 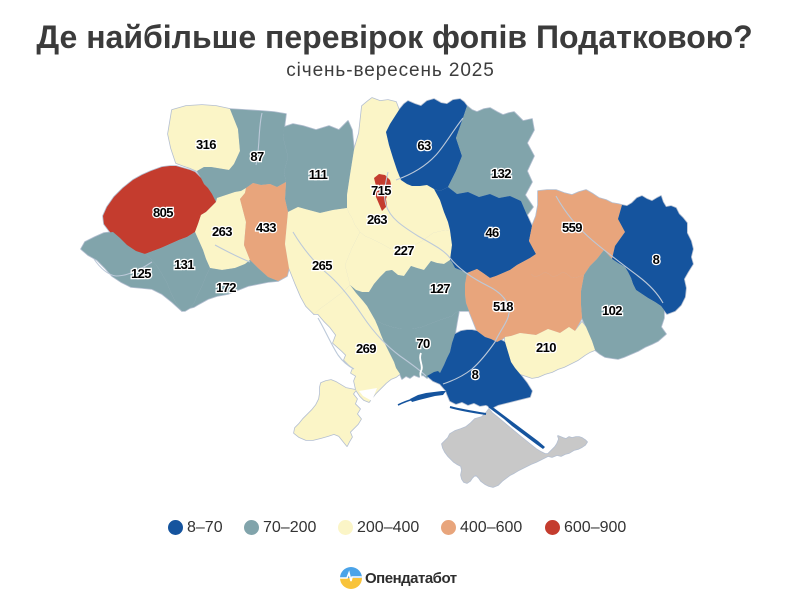 What do you see at coordinates (424, 145) in the screenshot?
I see `svg-text: 63` at bounding box center [424, 145].